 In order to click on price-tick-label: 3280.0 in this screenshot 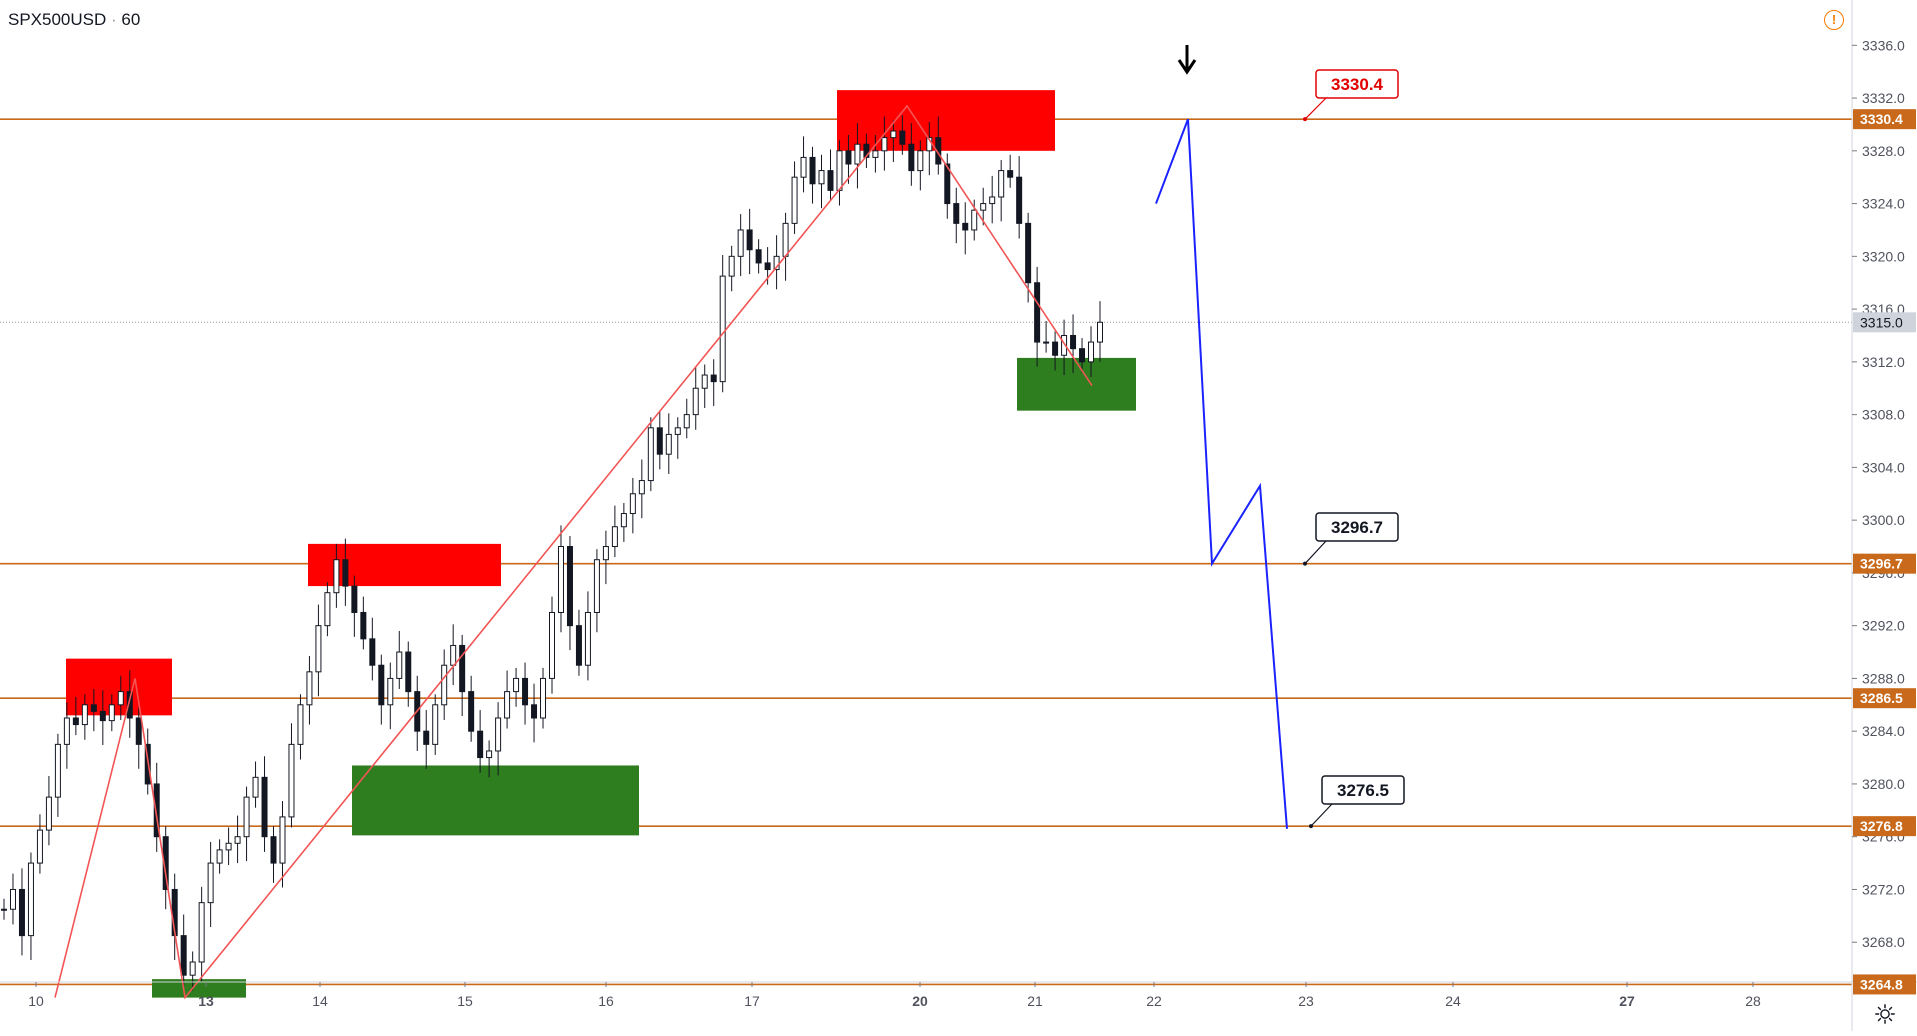, I will do `click(1883, 784)`.